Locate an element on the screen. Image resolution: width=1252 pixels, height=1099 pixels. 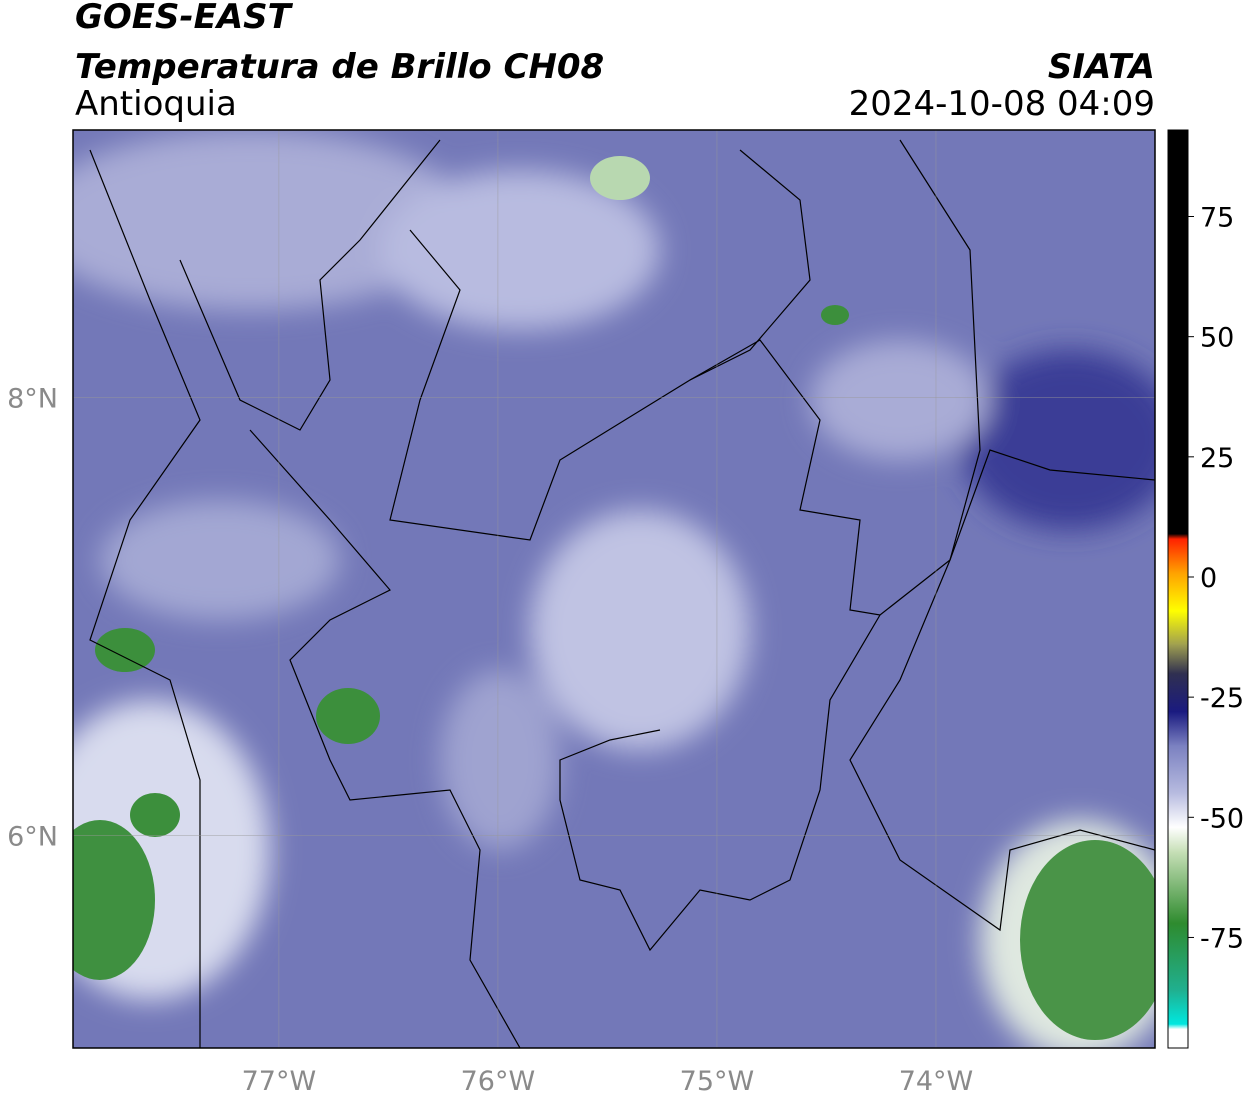
x-tick-label: 75°W is located at coordinates (717, 1081).